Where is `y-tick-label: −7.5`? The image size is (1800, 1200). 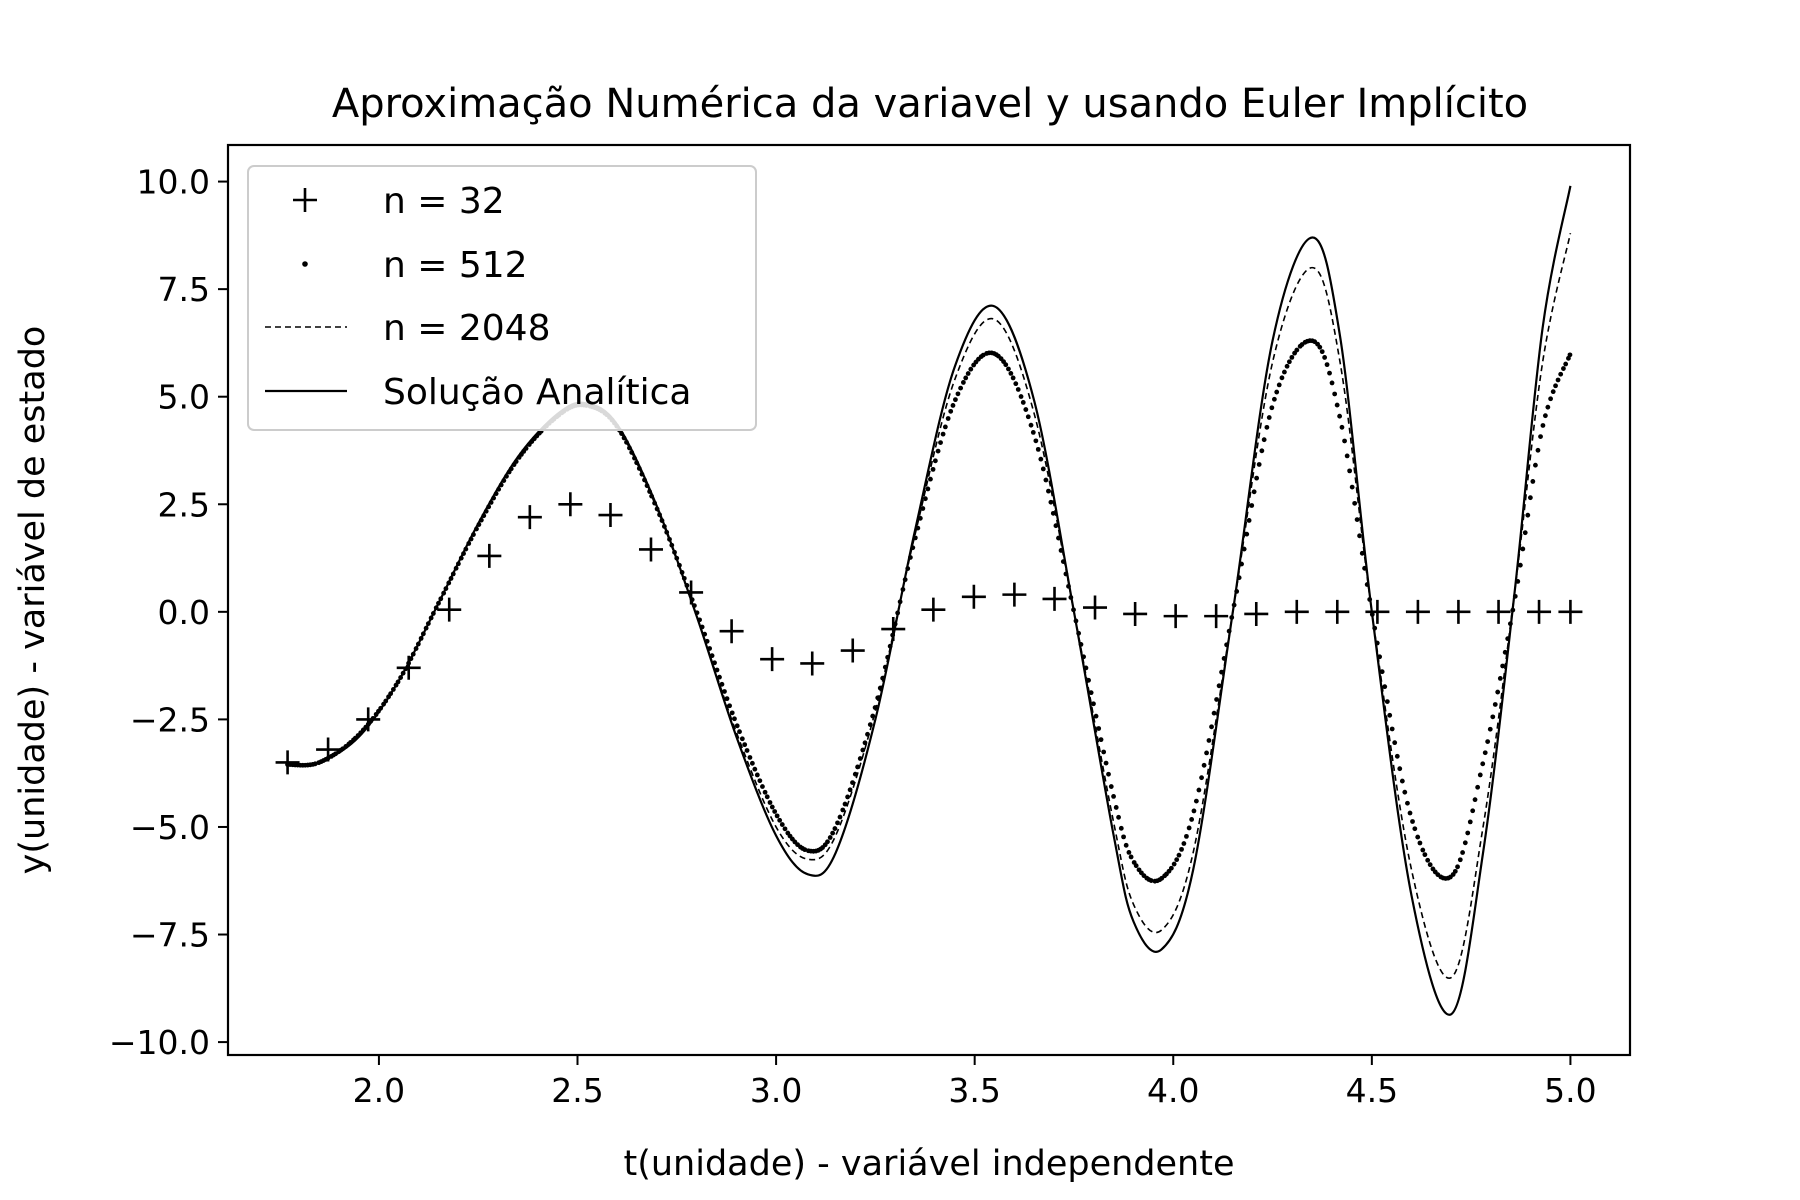 y-tick-label: −7.5 is located at coordinates (170, 935).